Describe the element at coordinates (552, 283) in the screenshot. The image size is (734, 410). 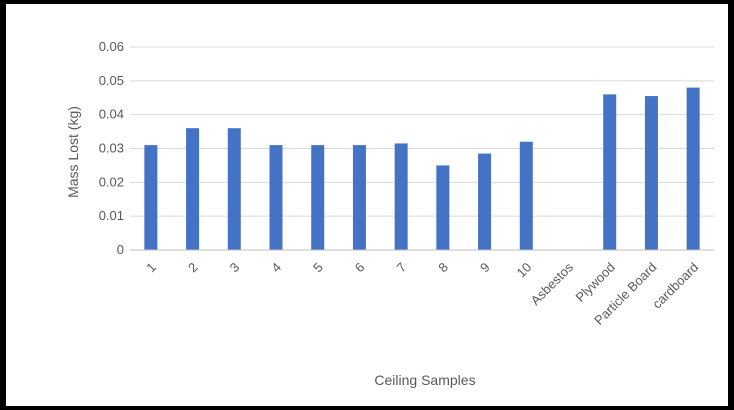
I see `x-tick-label: Asbestos` at that location.